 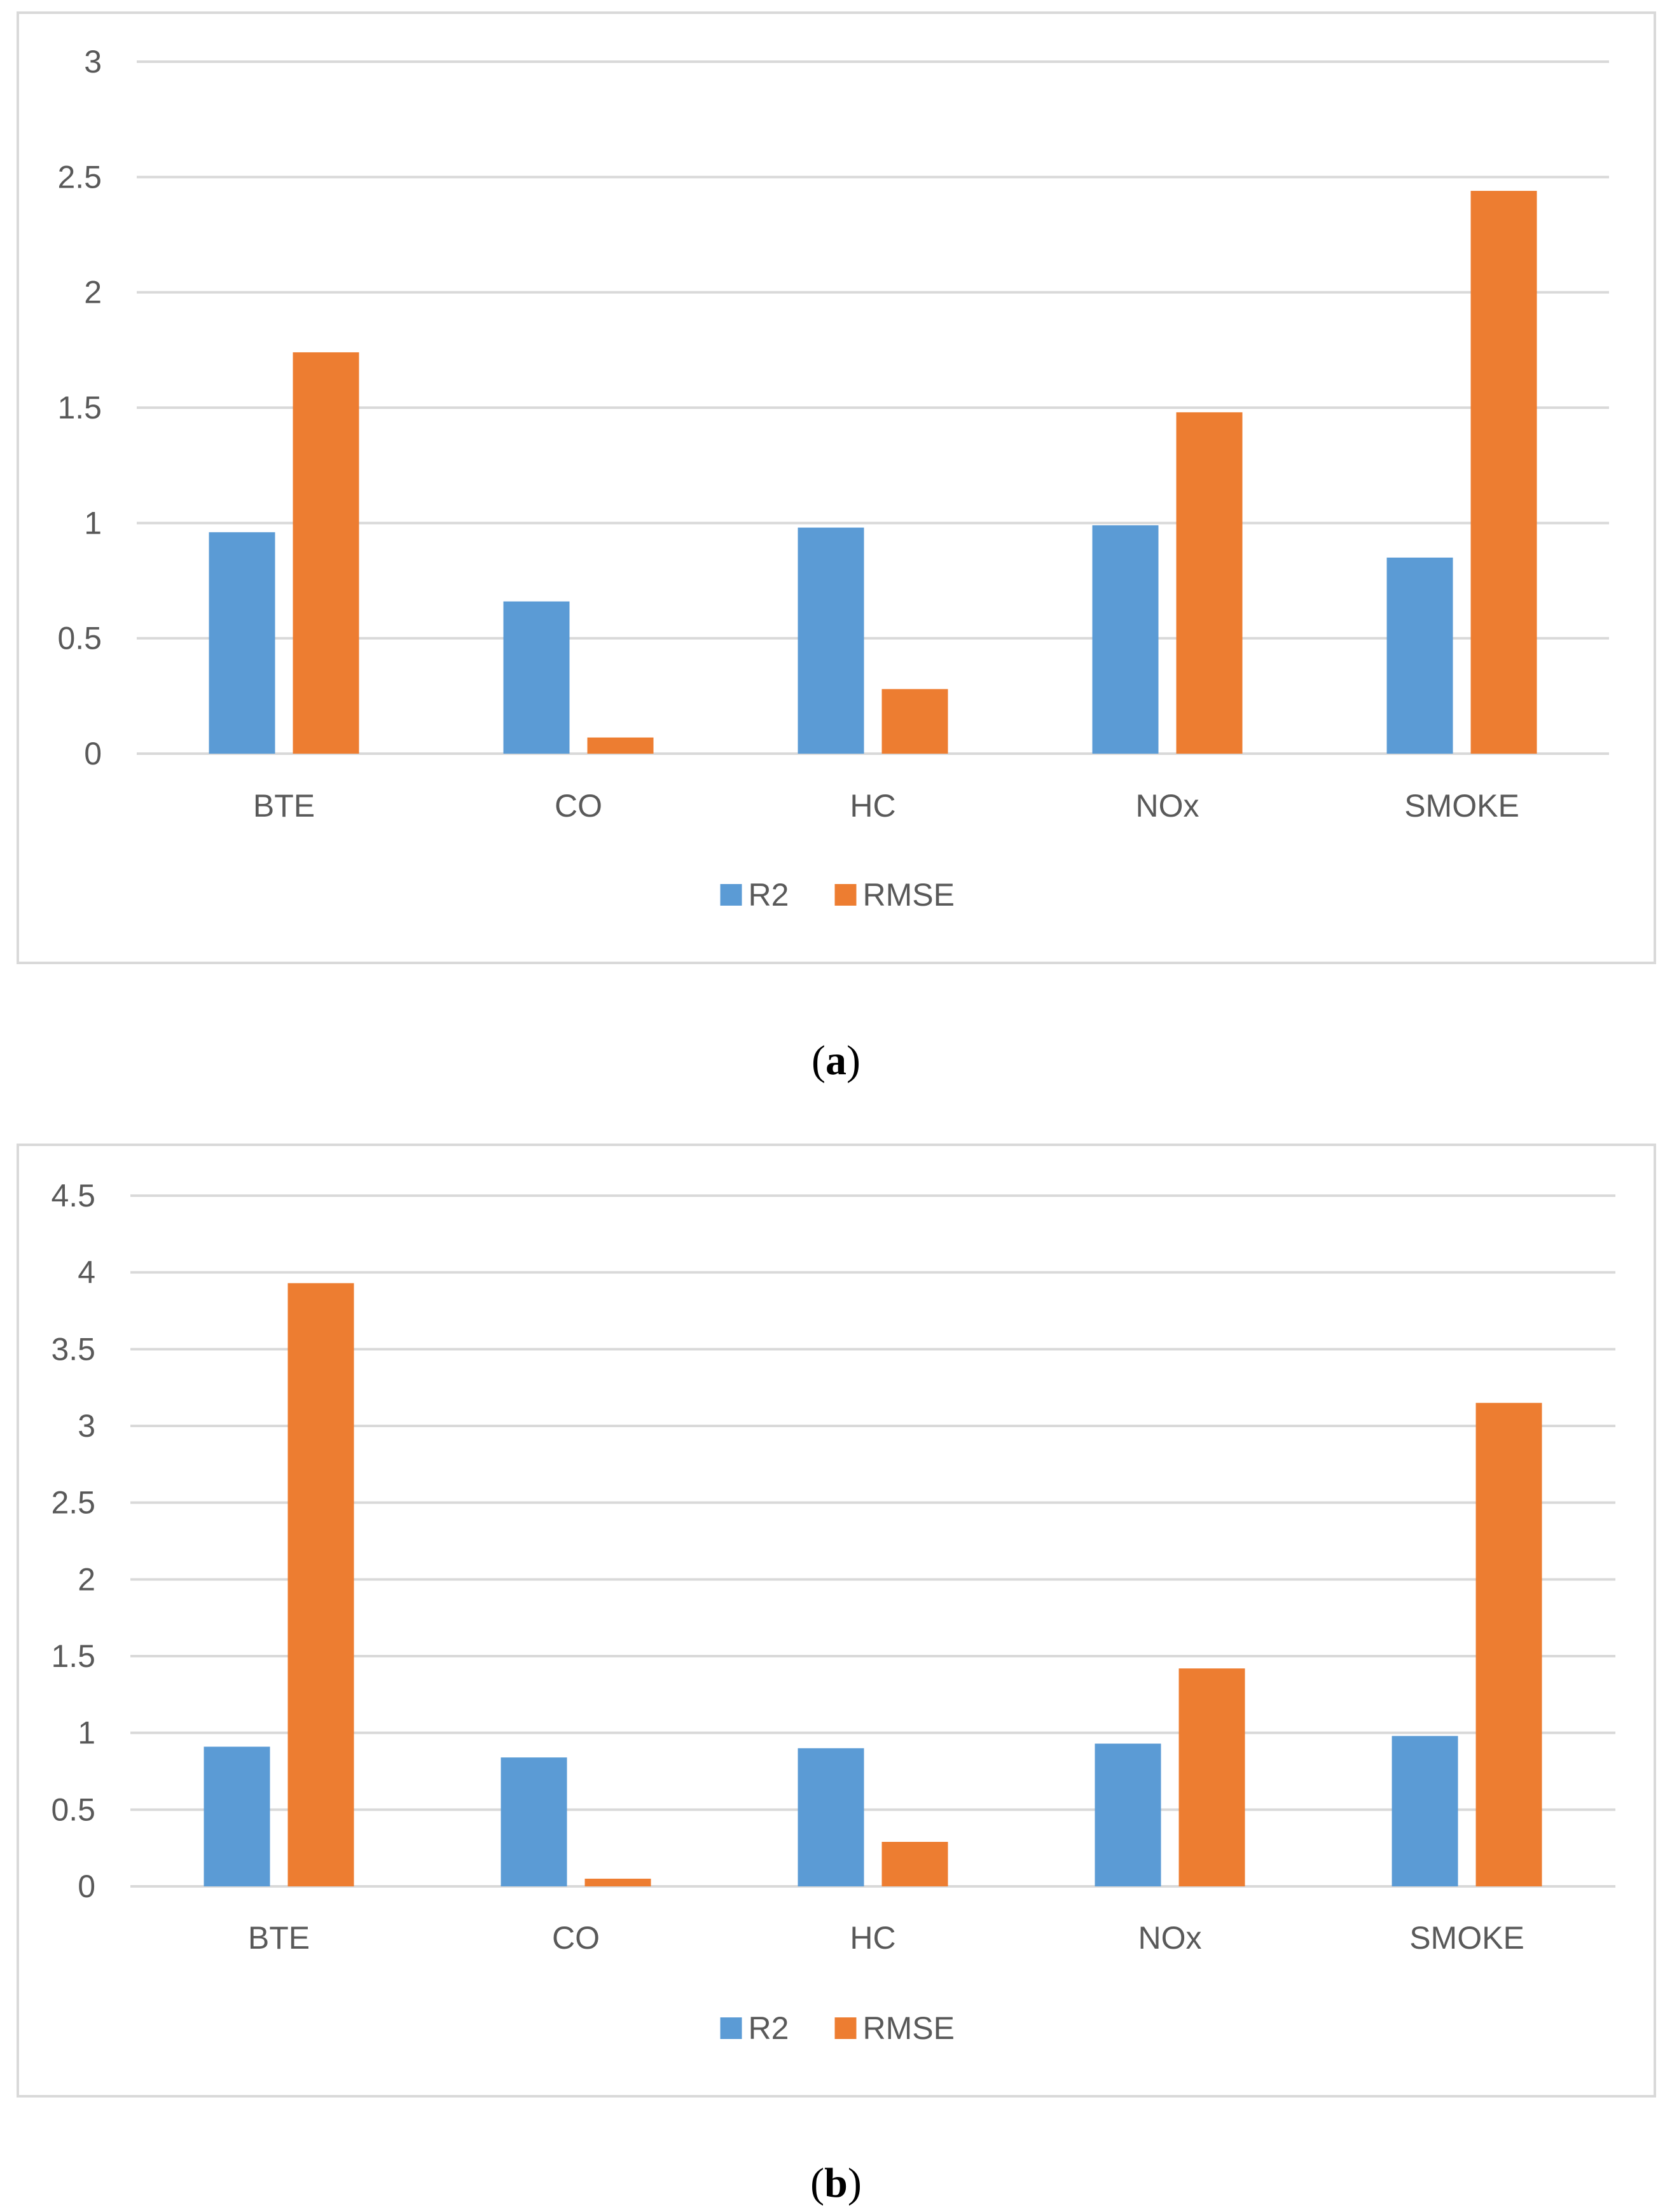 What do you see at coordinates (845, 2028) in the screenshot?
I see `legend-swatch-b-rmse` at bounding box center [845, 2028].